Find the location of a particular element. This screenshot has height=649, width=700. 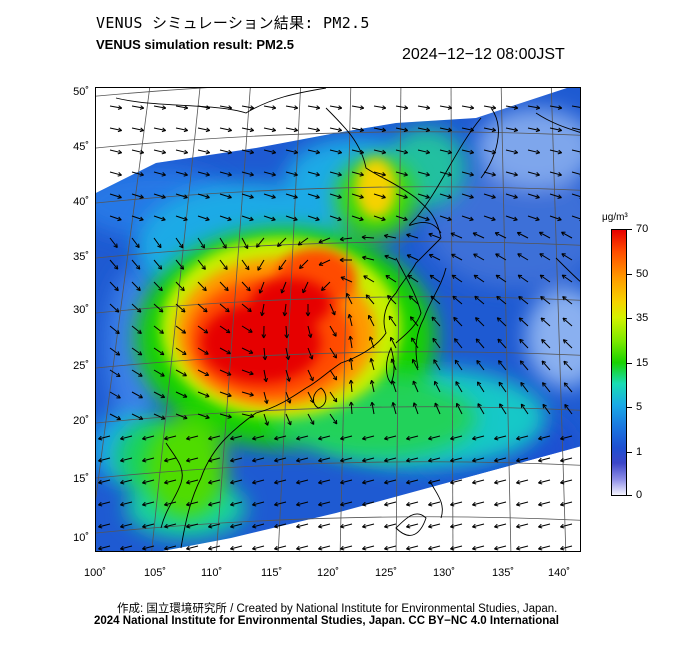

colorbar-label: 0 is located at coordinates (639, 495).